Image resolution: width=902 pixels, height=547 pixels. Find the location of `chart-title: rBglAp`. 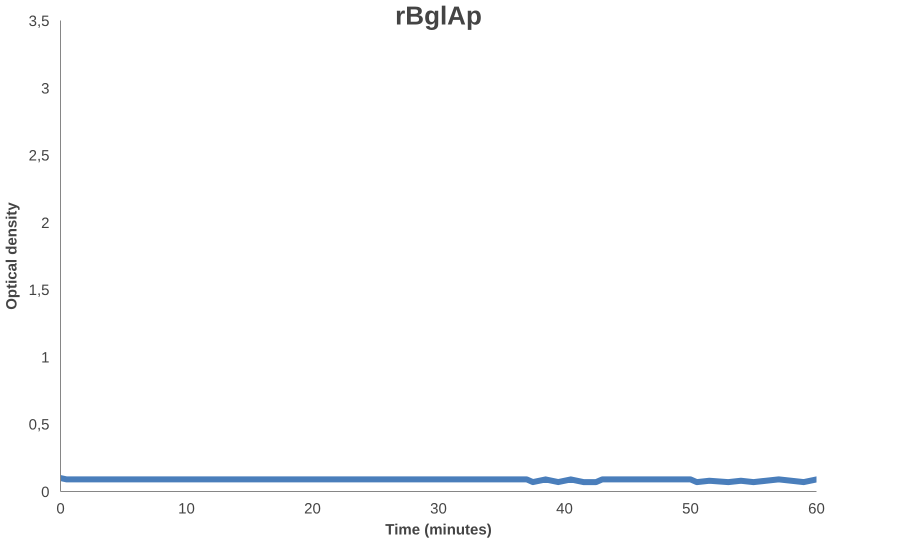

chart-title: rBglAp is located at coordinates (438, 15).